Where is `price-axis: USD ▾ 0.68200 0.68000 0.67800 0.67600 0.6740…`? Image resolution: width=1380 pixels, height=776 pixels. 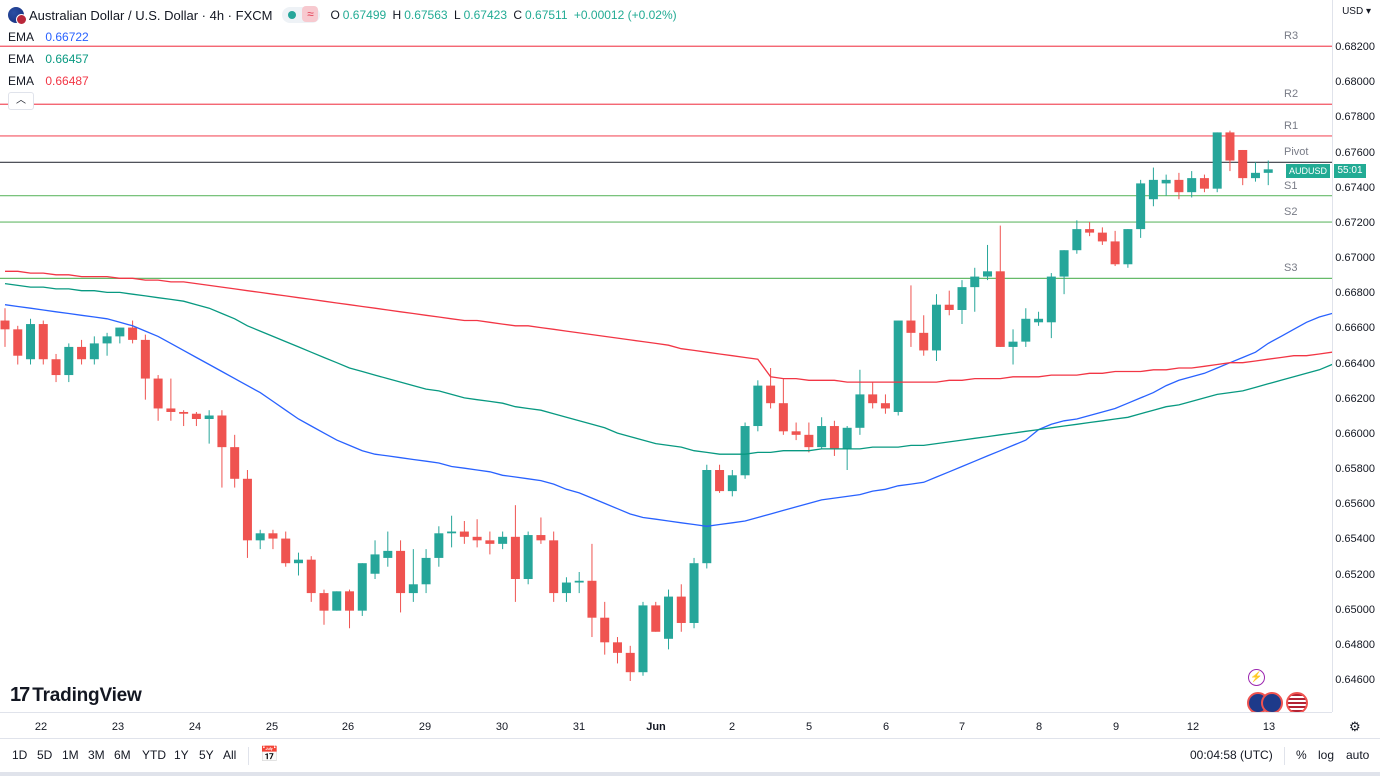
price-axis: USD ▾ 0.68200 0.68000 0.67800 0.67600 0.6740… is located at coordinates (1356, 356).